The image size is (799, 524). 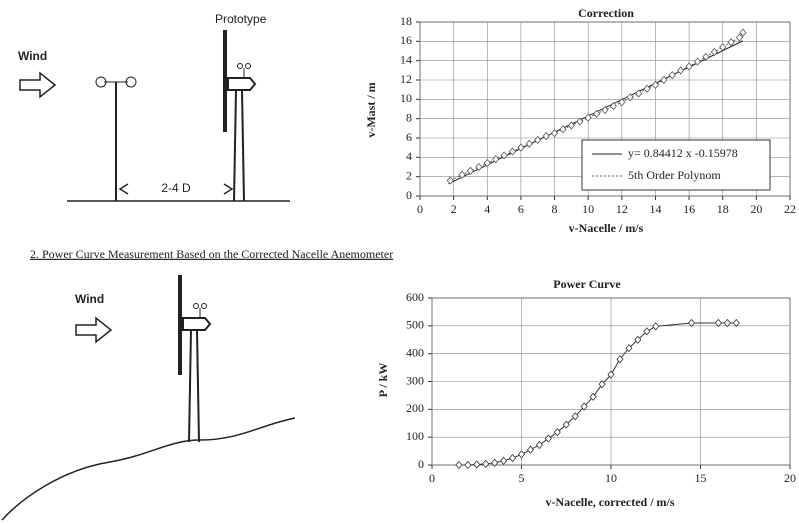 I want to click on y-tick-label: 500, so click(x=415, y=325).